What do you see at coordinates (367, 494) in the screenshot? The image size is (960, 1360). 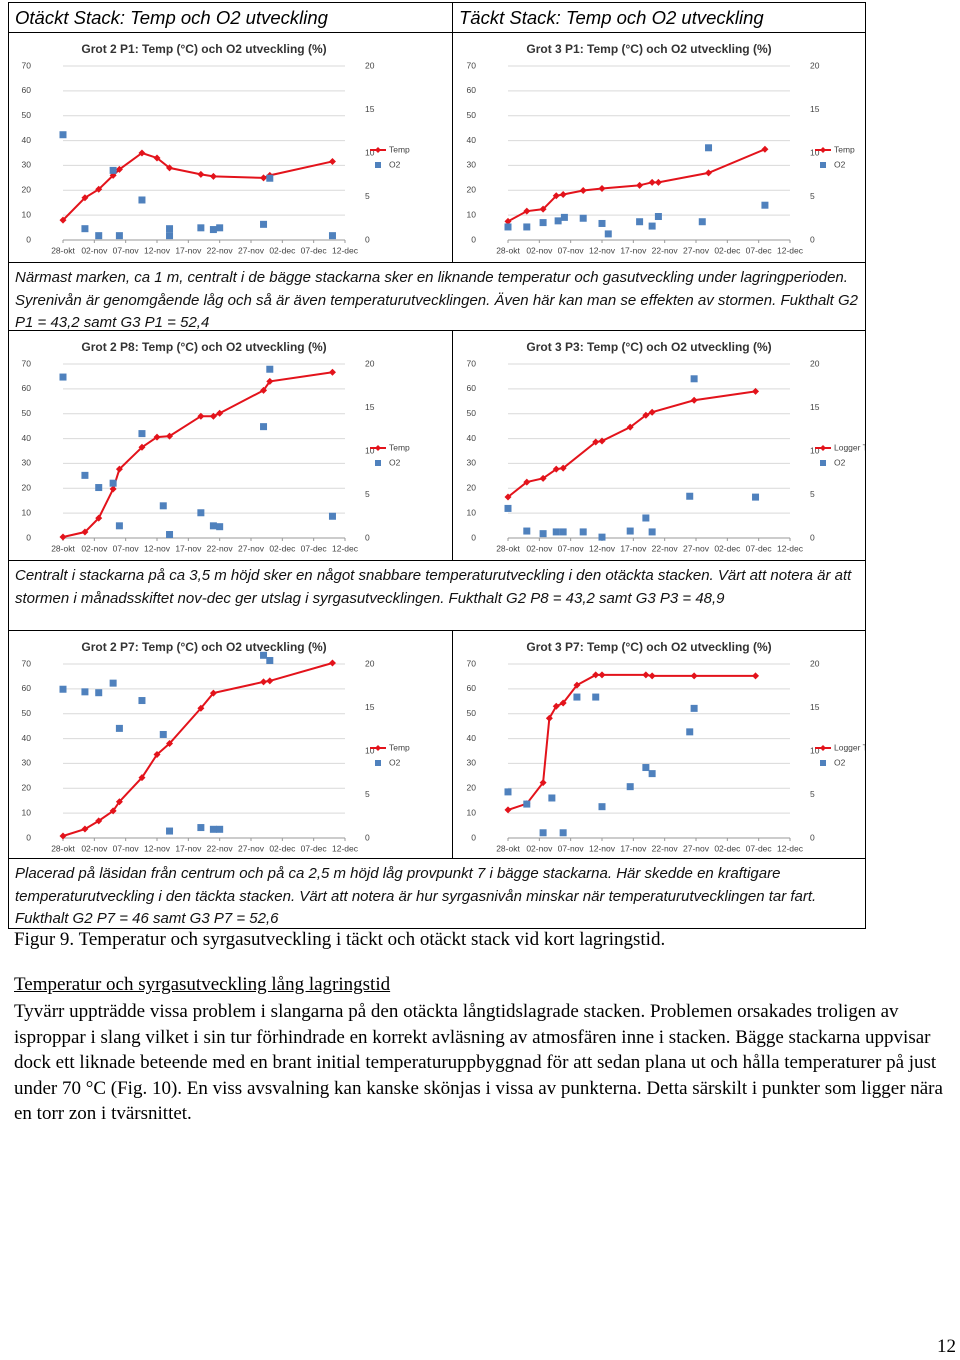 I see `y2-tick-label: 5` at bounding box center [367, 494].